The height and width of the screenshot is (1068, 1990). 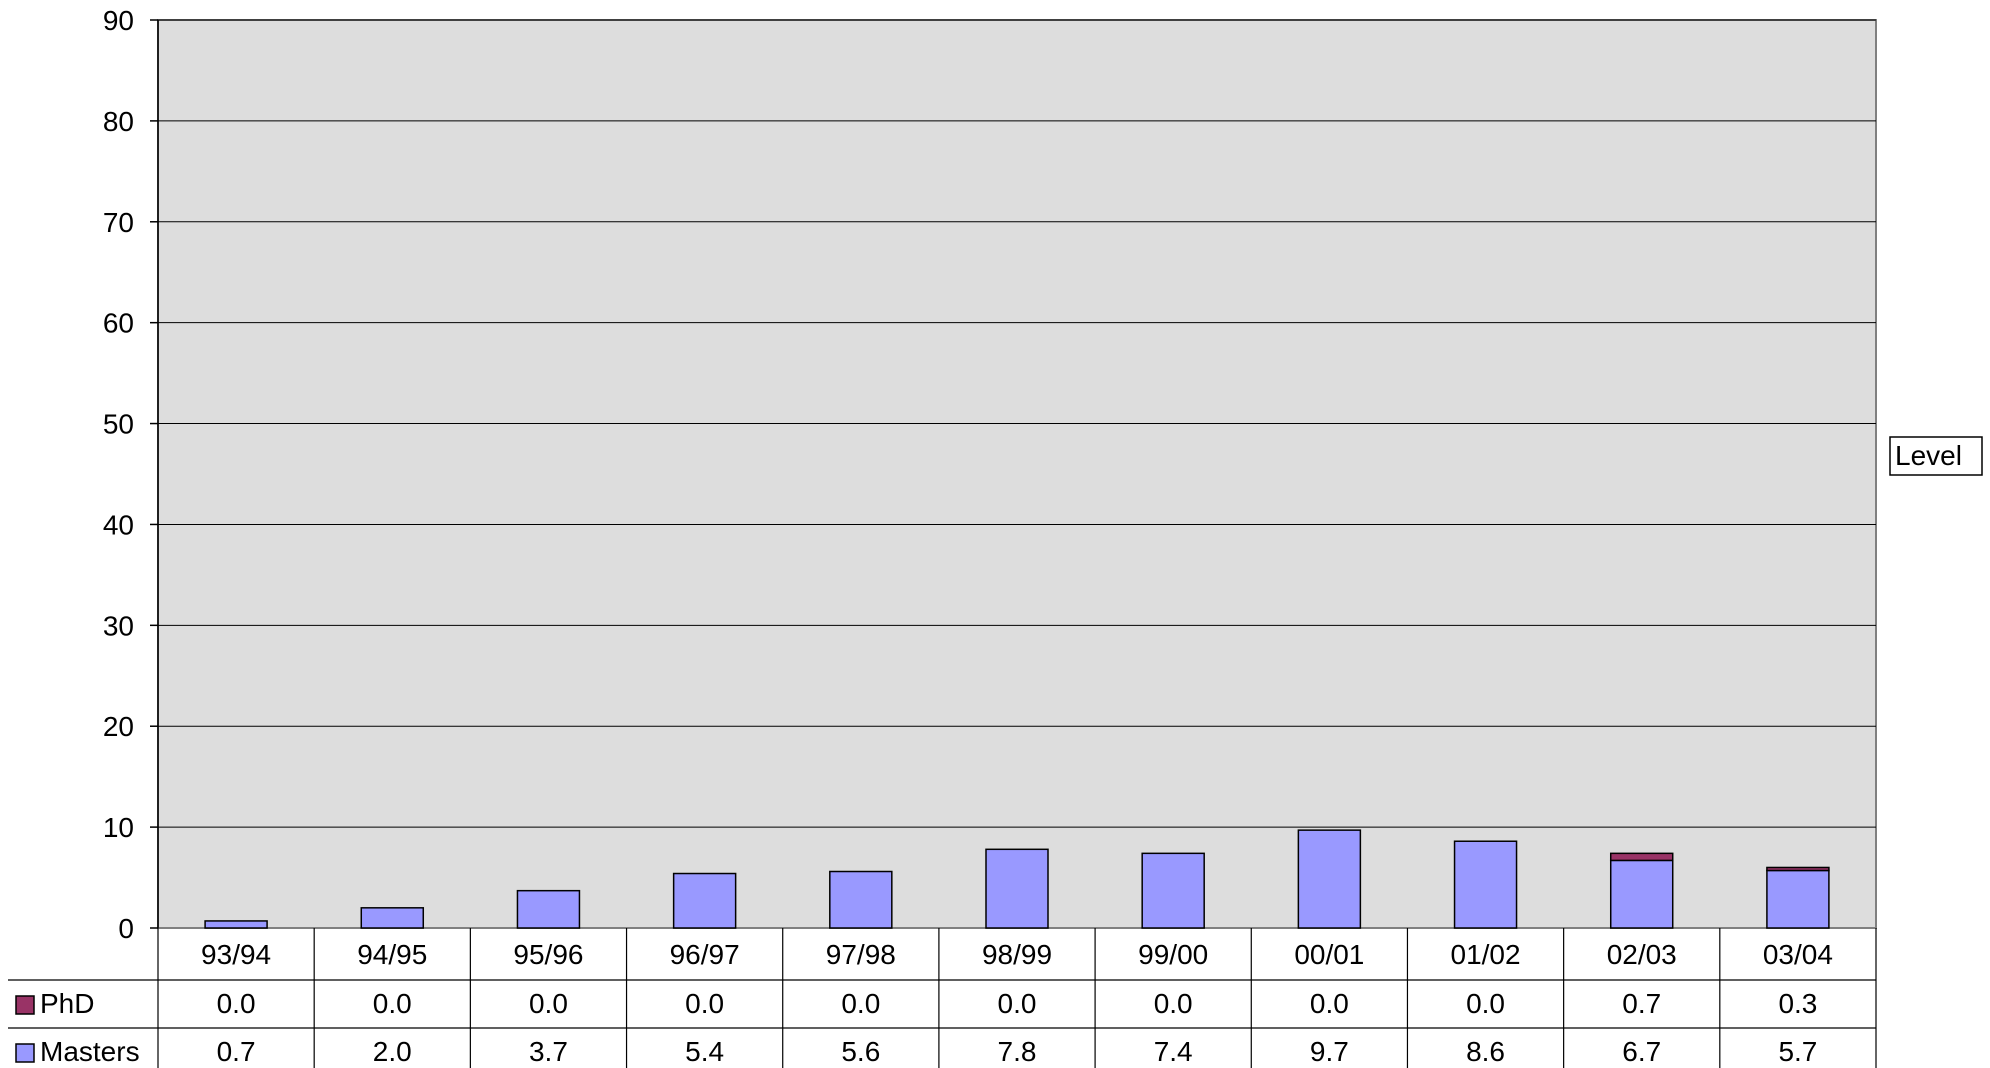 What do you see at coordinates (131, 474) in the screenshot?
I see `y-axis: 0 10 20 30 40 50 60 70 80 90` at bounding box center [131, 474].